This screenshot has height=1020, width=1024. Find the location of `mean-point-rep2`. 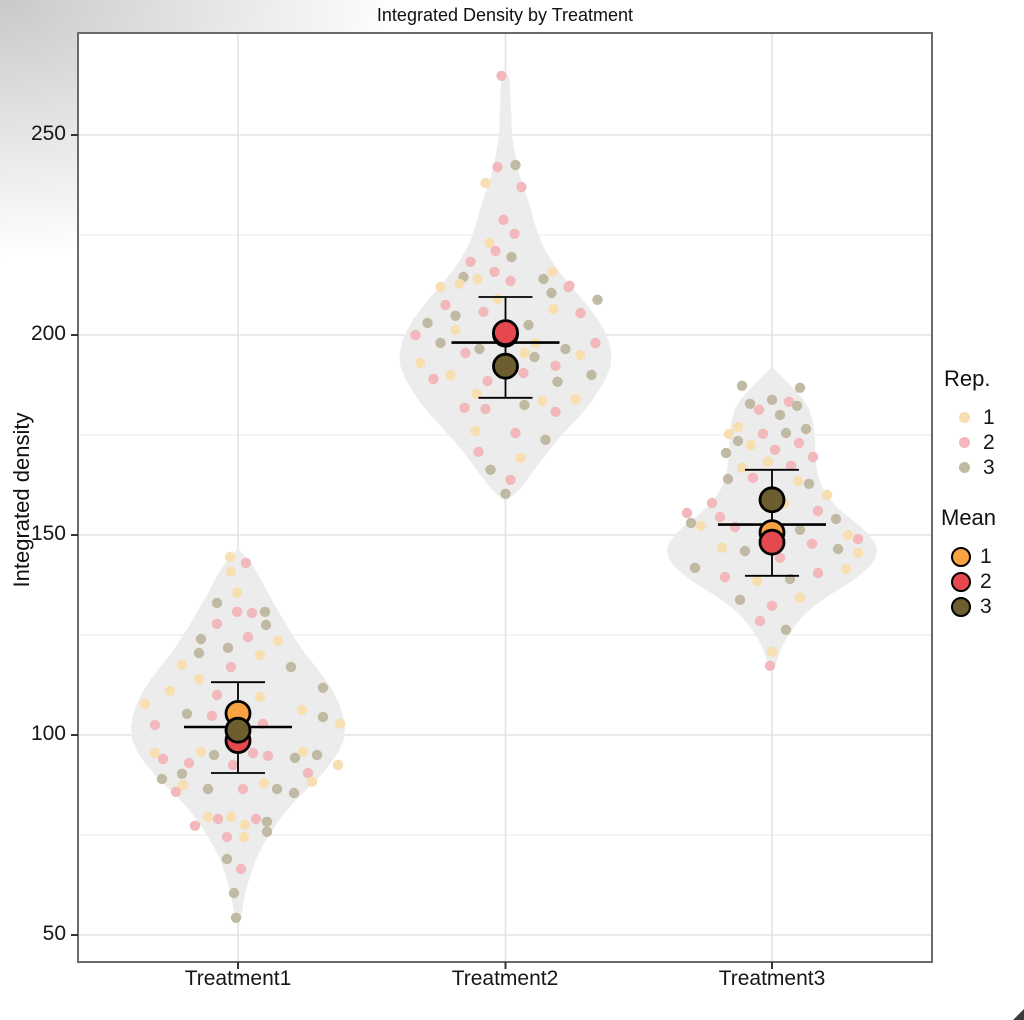

mean-point-rep2 is located at coordinates (505, 333).